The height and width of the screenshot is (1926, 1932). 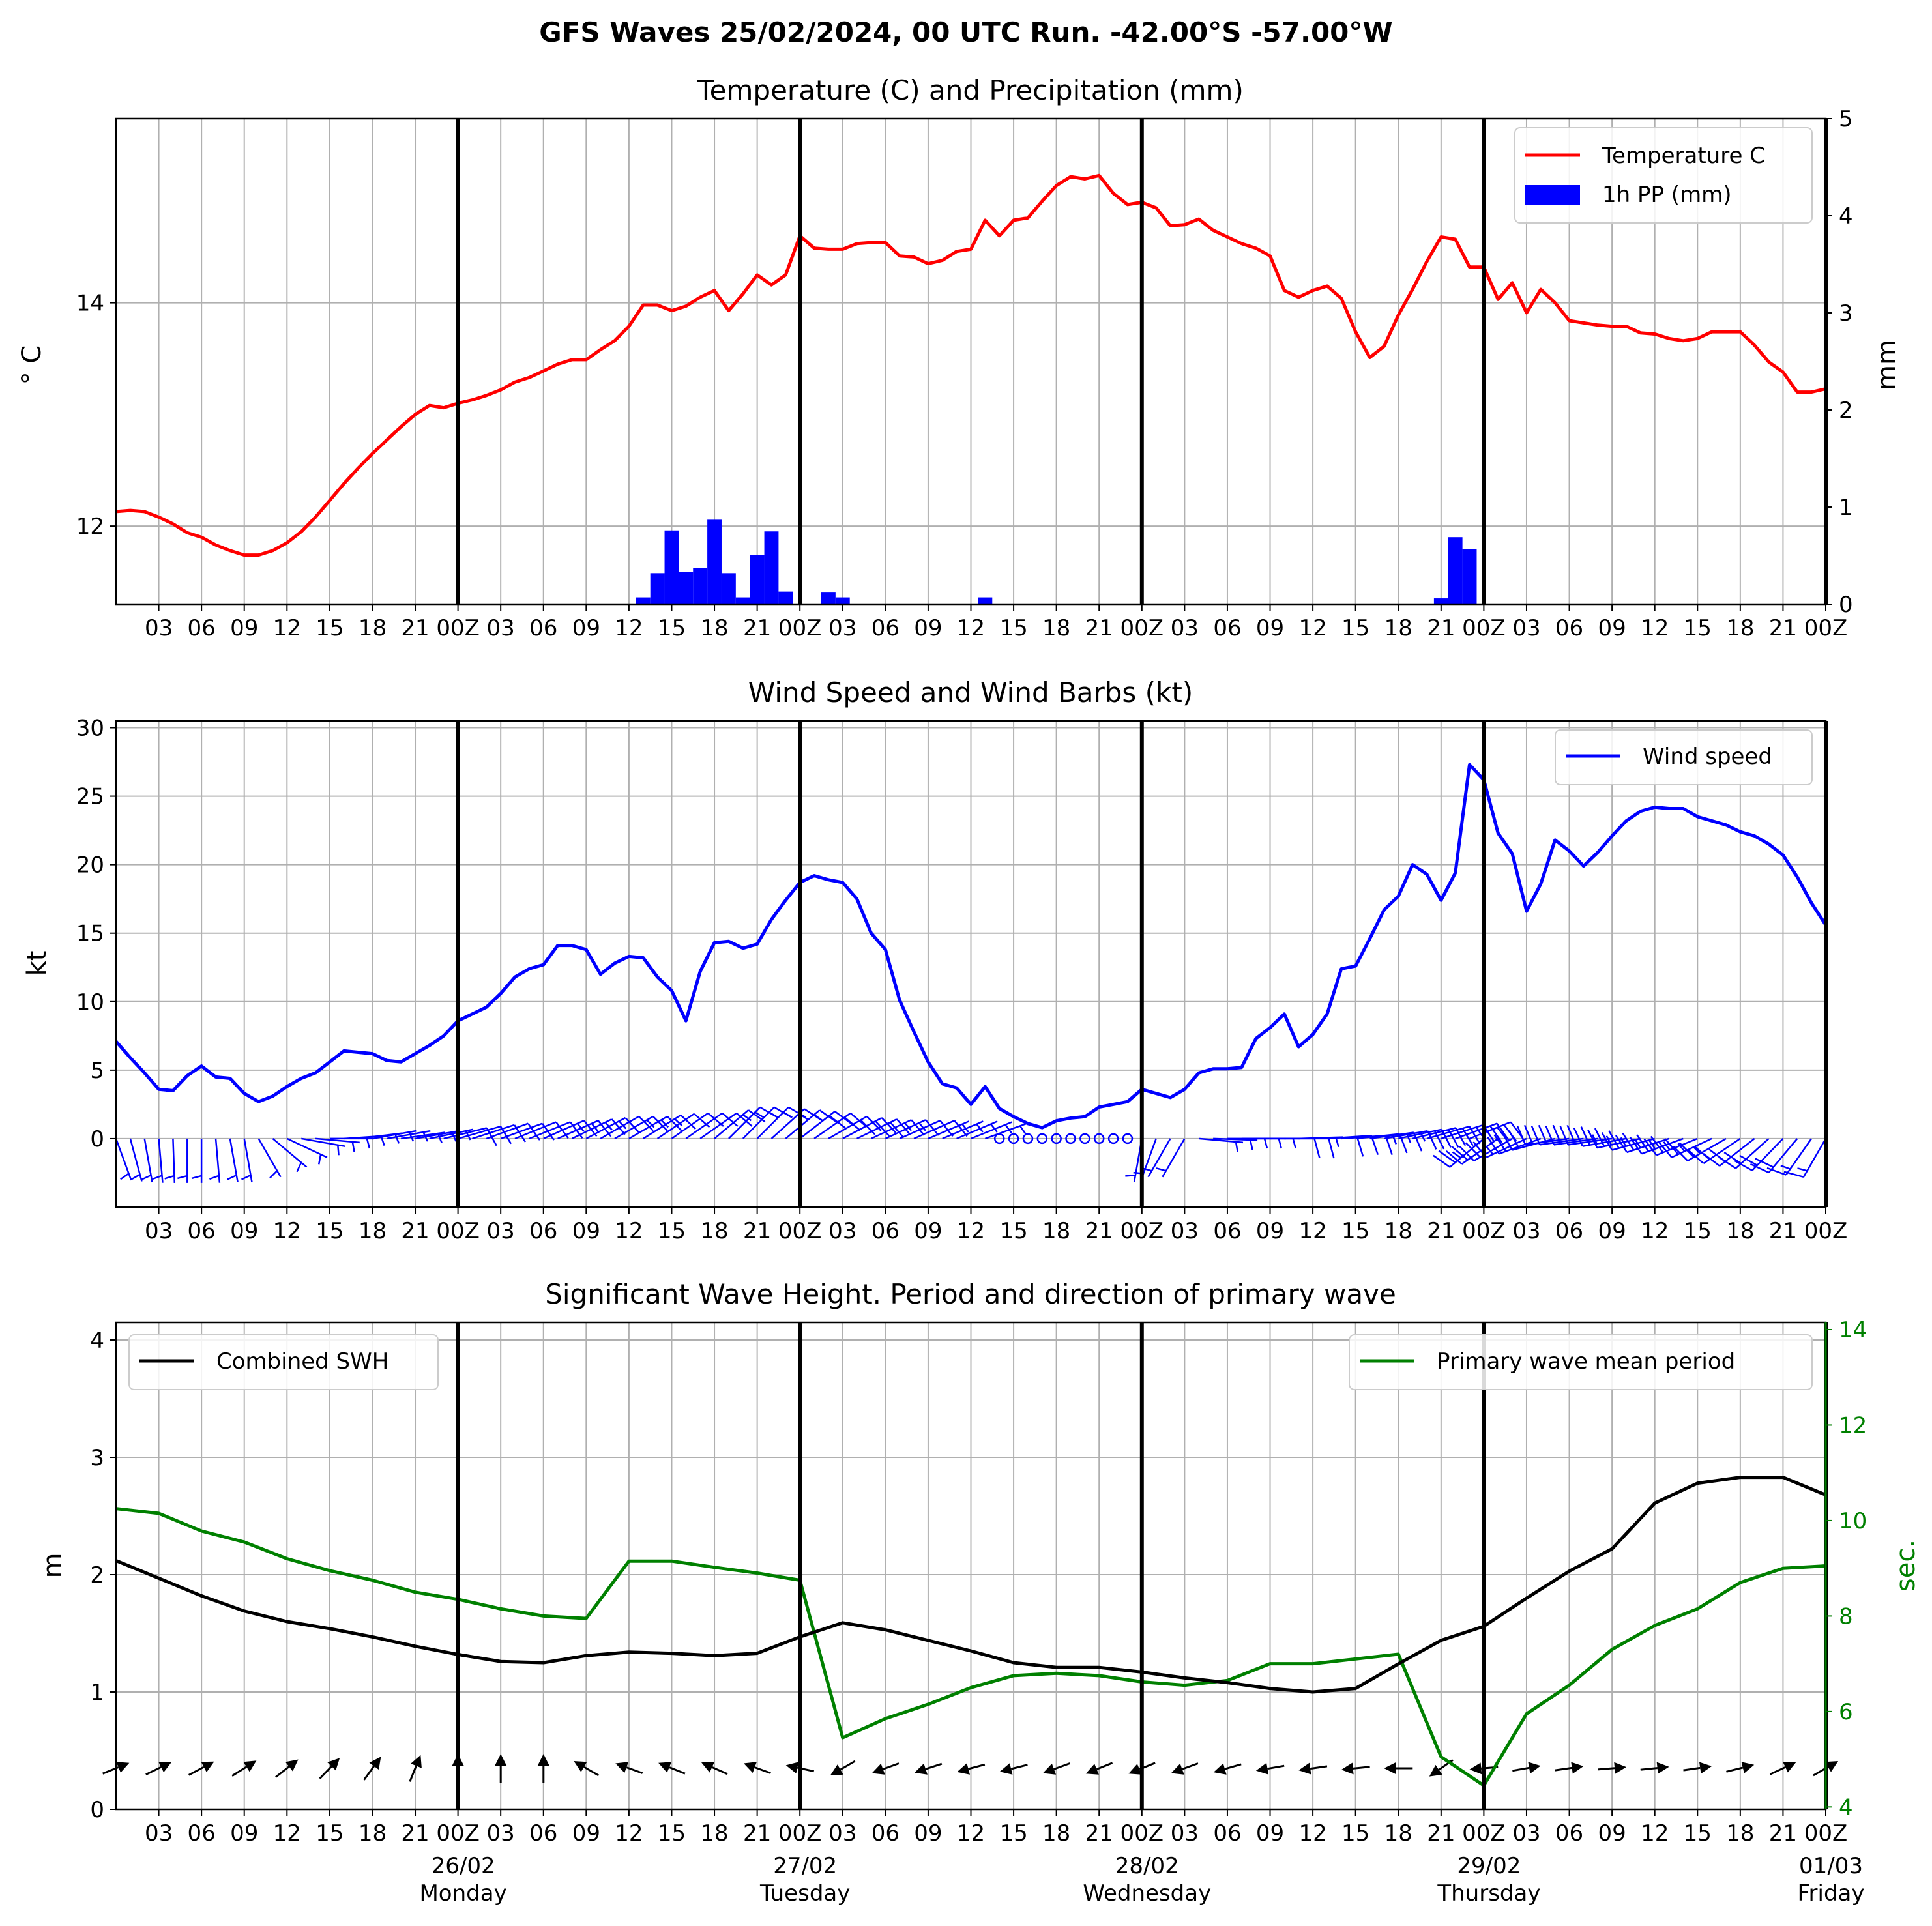 I want to click on y-tick-label: 20, so click(x=90, y=866).